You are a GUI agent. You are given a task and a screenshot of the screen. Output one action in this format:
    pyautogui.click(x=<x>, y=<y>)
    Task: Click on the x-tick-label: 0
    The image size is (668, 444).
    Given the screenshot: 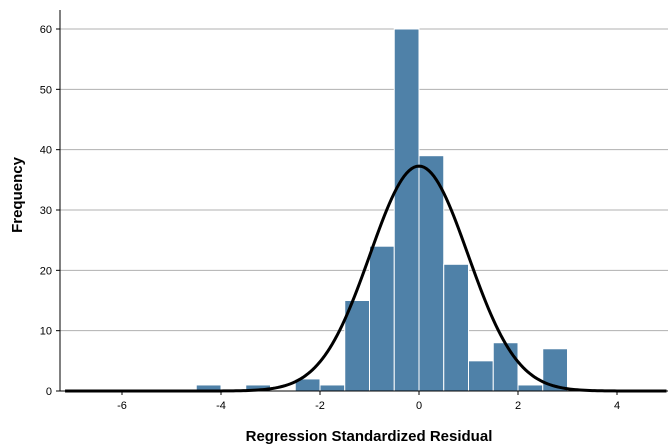 What is the action you would take?
    pyautogui.click(x=419, y=406)
    